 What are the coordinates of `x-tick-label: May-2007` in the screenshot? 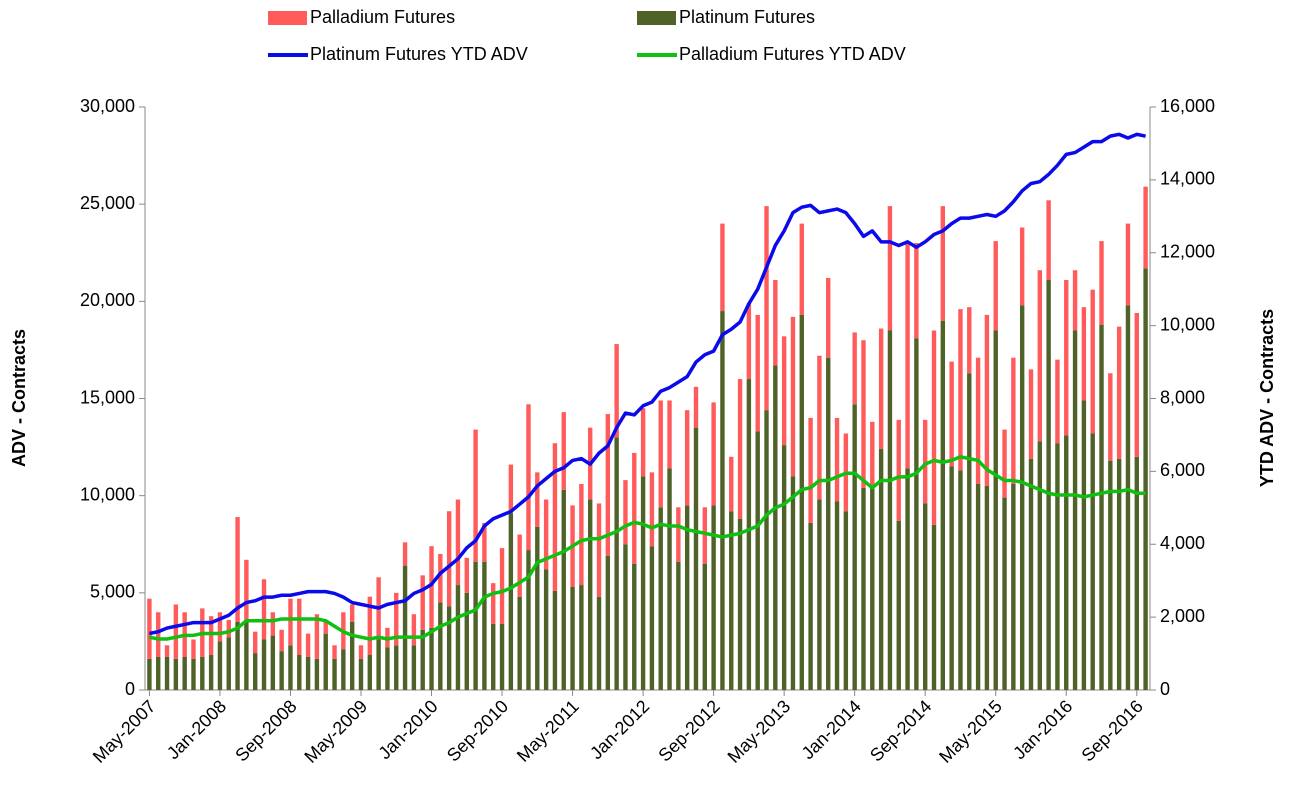 It's located at (124, 731).